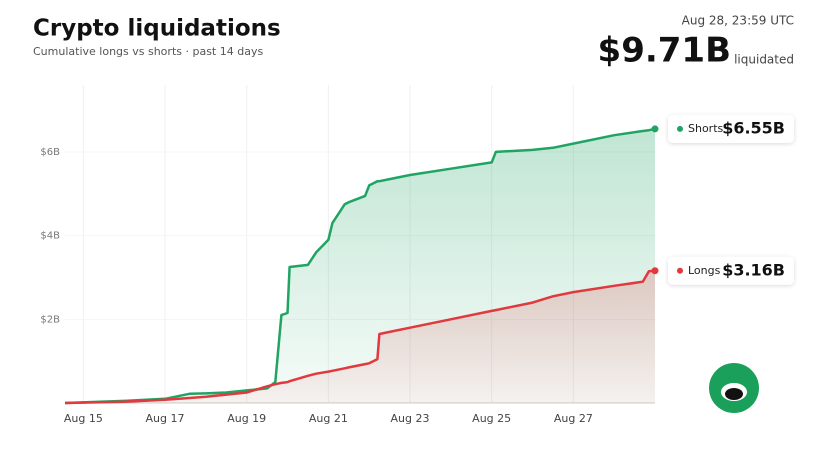 The width and height of the screenshot is (828, 455). What do you see at coordinates (706, 128) in the screenshot?
I see `end-label-name: Shorts` at bounding box center [706, 128].